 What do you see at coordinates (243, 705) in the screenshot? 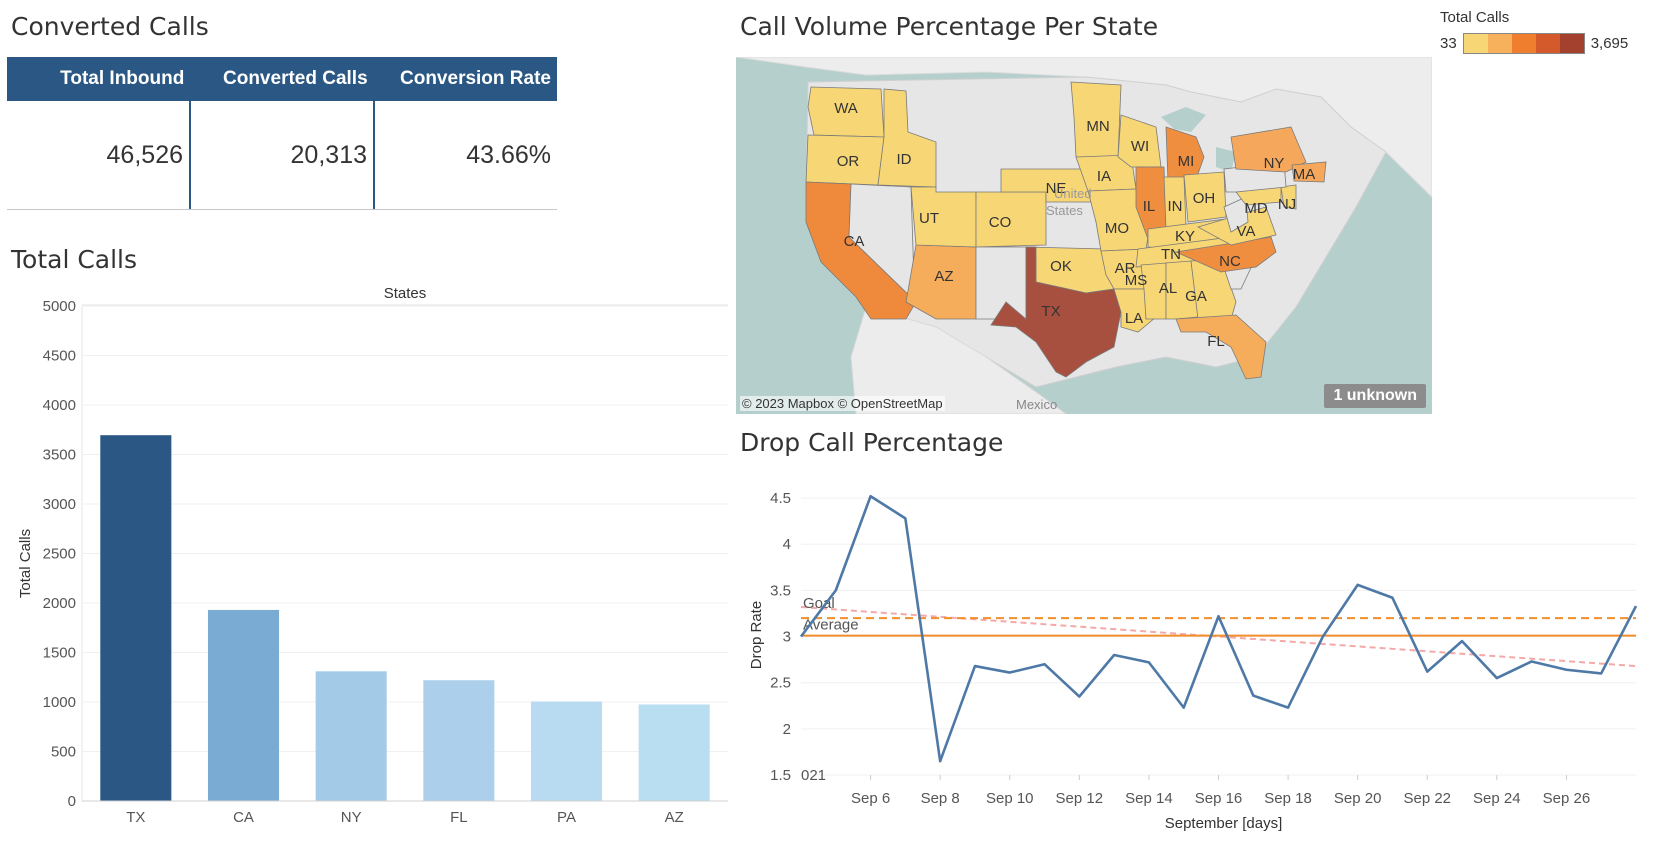
I see `bar-ca` at bounding box center [243, 705].